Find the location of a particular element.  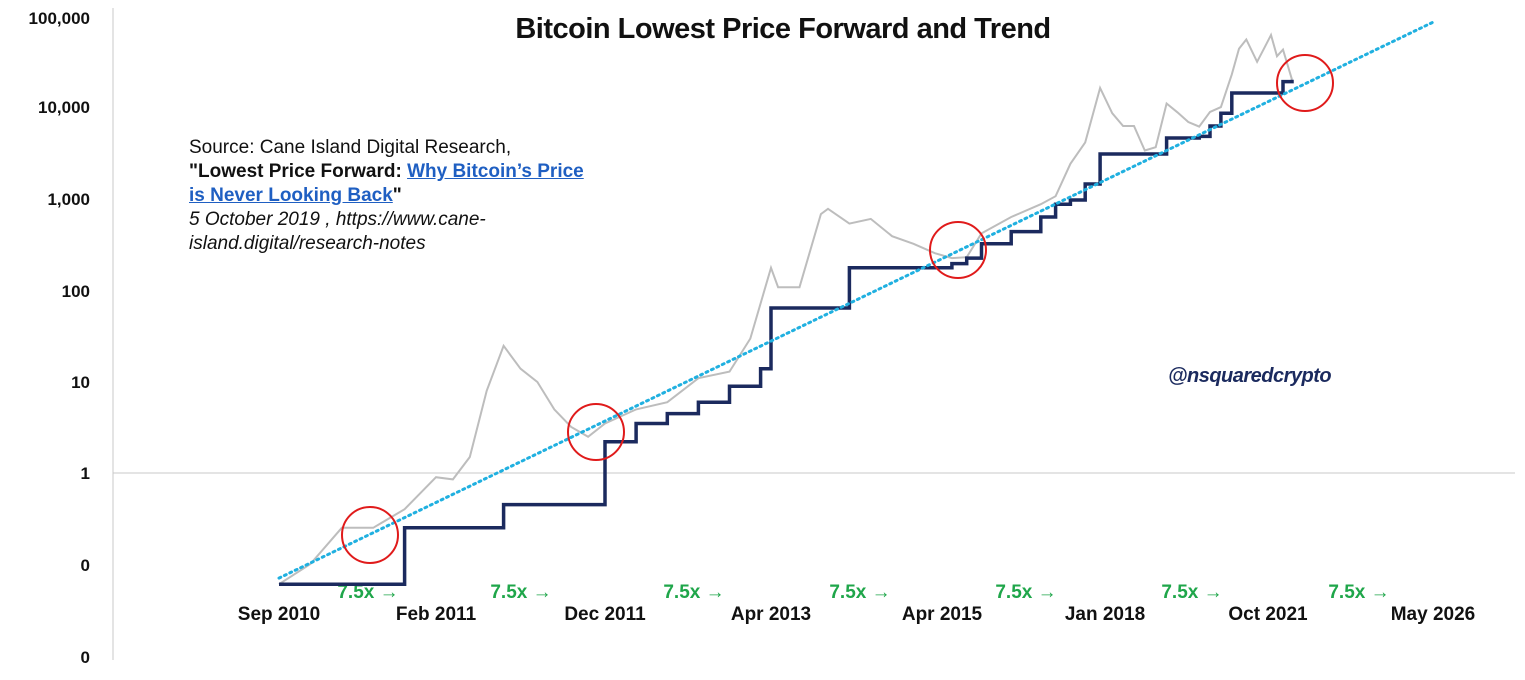

author-handle: @nsquaredcrypto is located at coordinates (1250, 376).